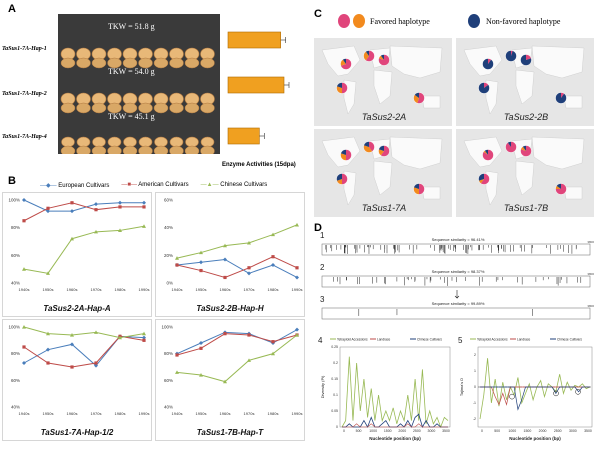 The width and height of the screenshot is (600, 450). I want to click on x-tick-label: 1960s, so click(72, 413).